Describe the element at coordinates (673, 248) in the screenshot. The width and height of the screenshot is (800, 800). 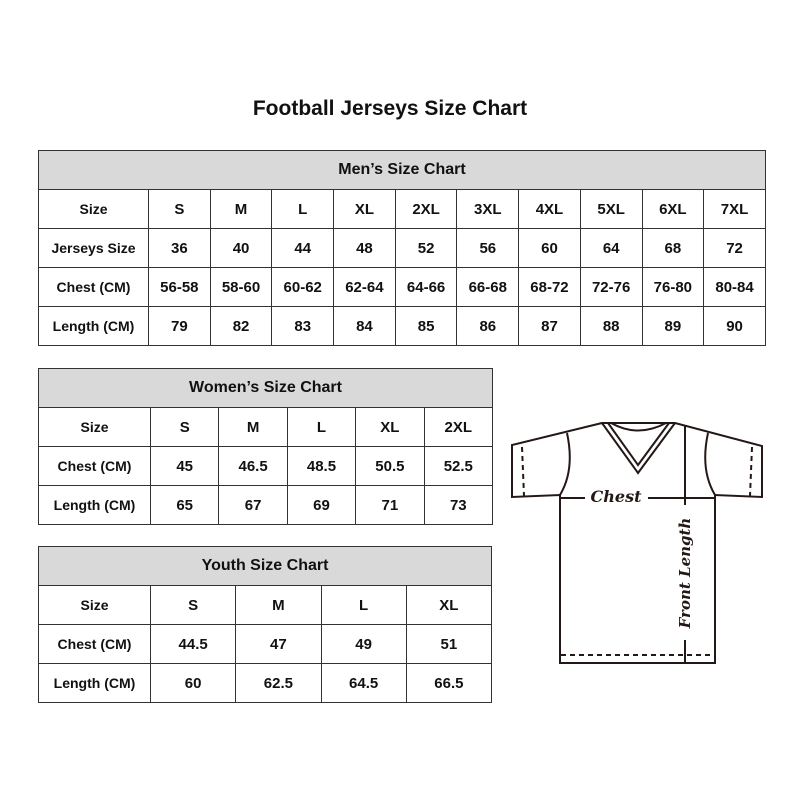
I see `table-cell: 68` at that location.